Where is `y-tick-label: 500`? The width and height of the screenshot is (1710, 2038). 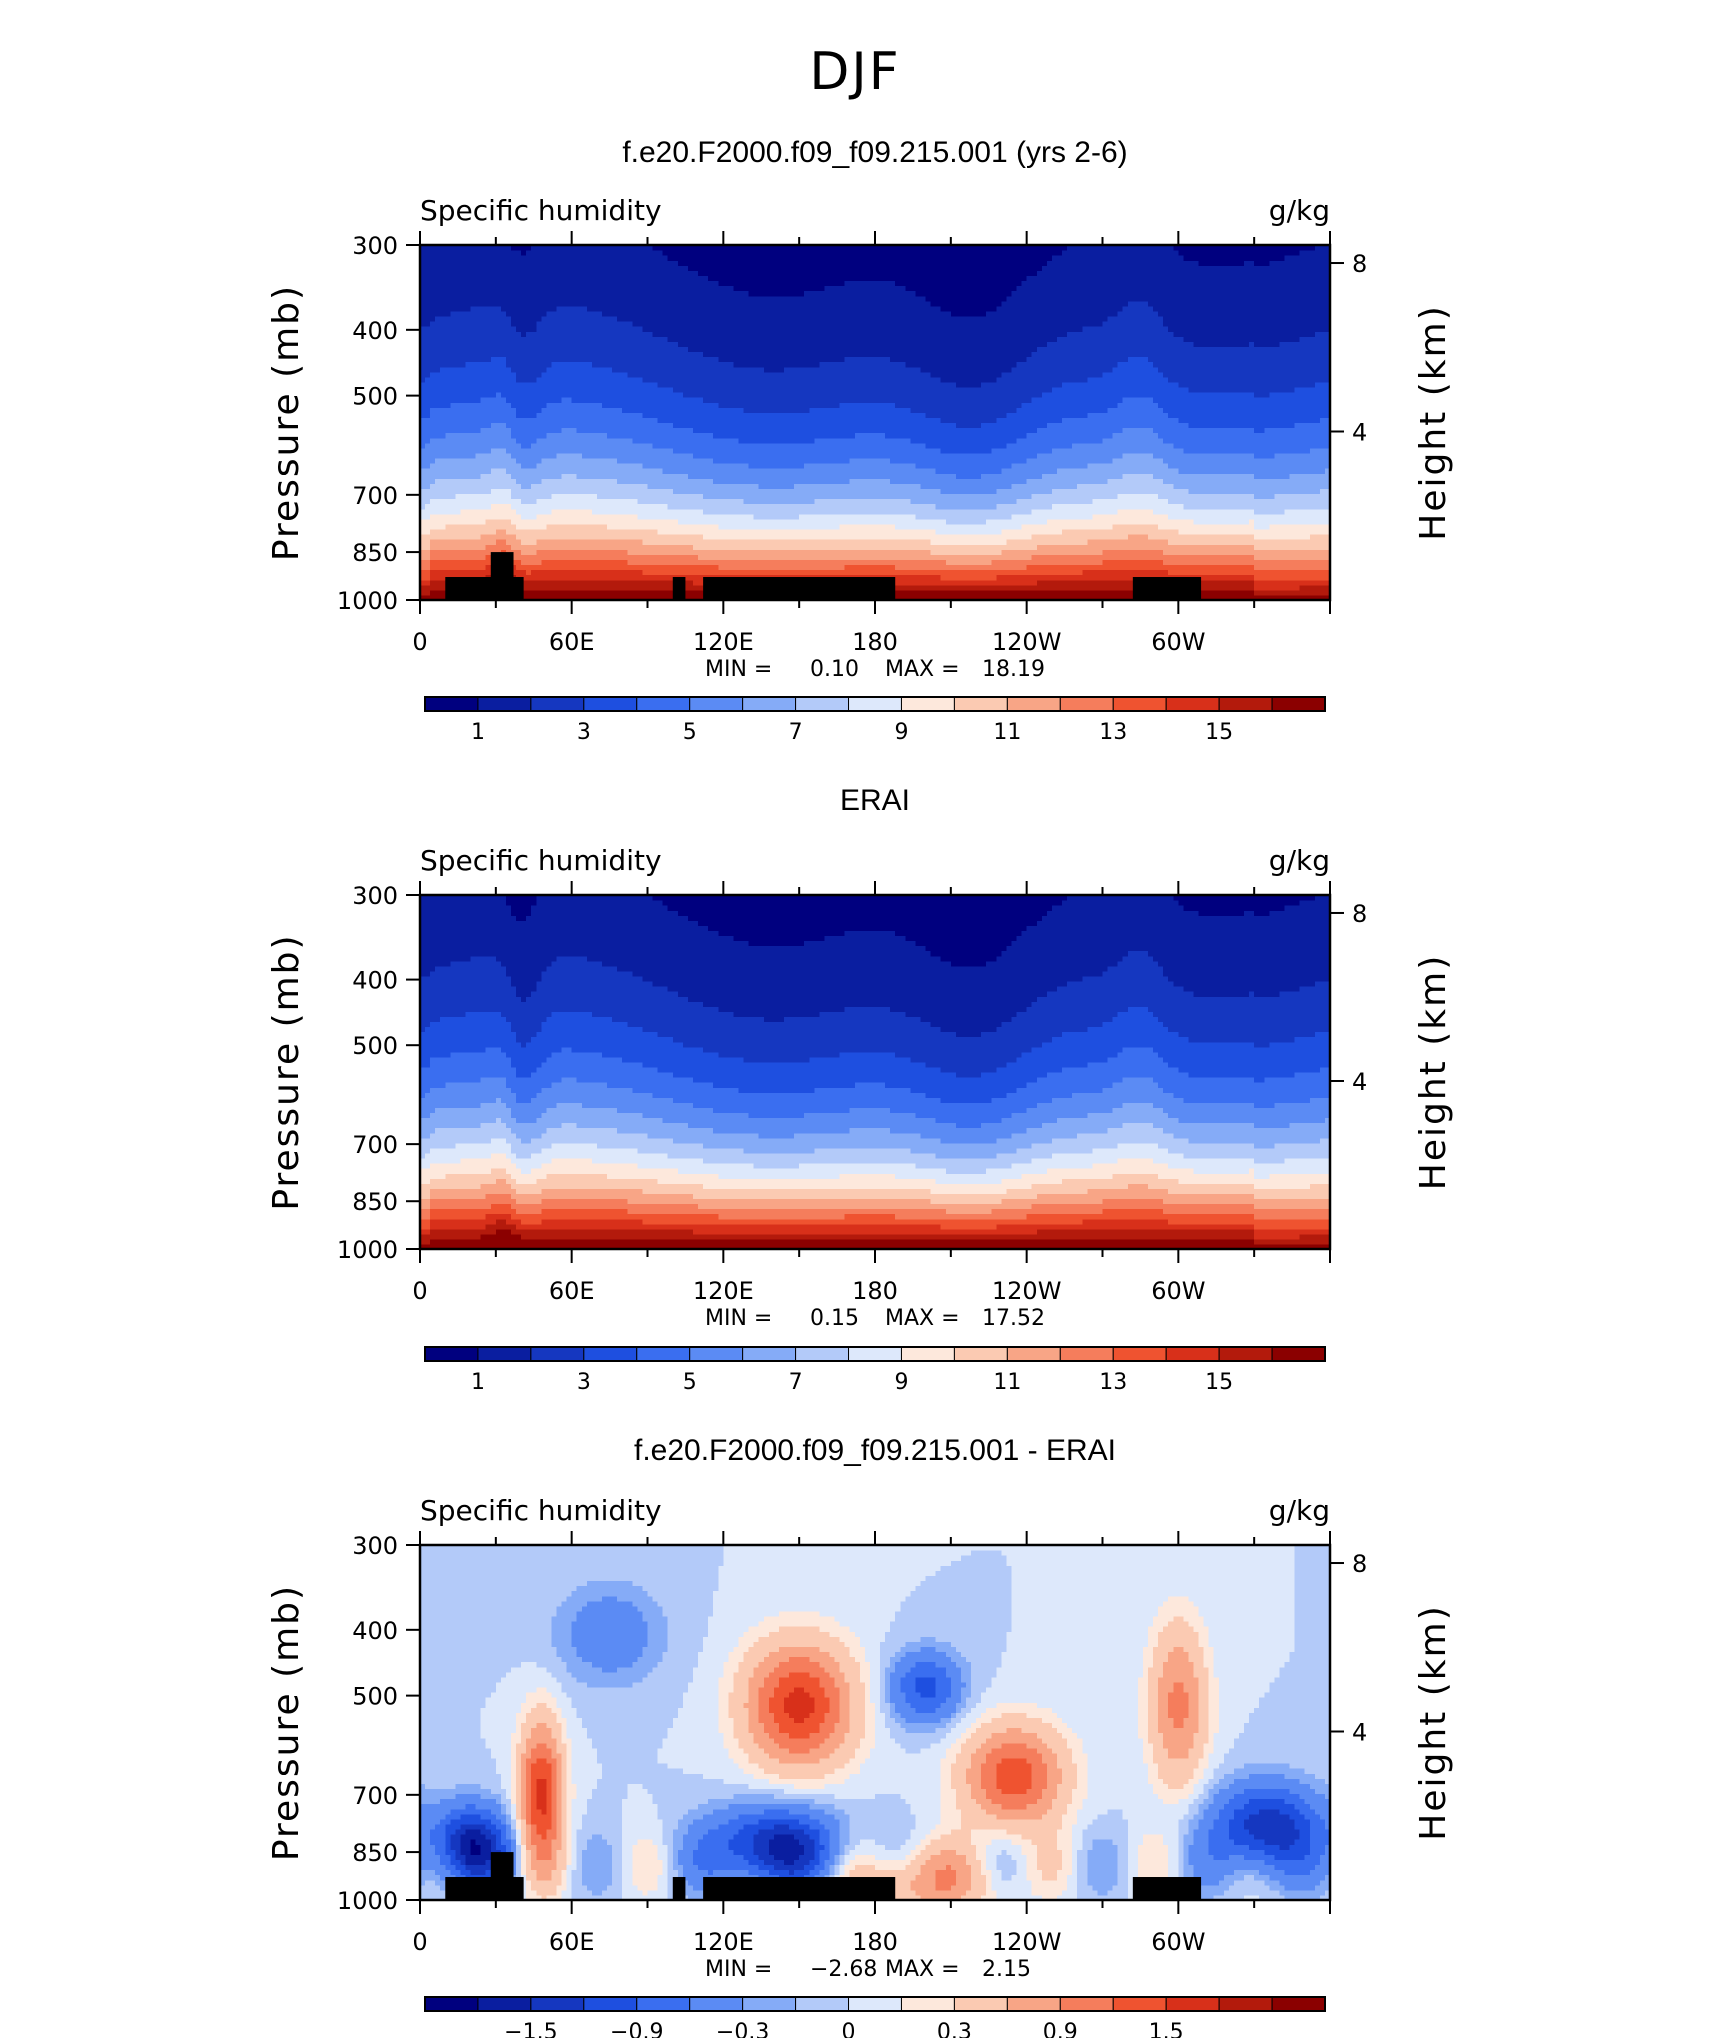
y-tick-label: 500 is located at coordinates (375, 1697).